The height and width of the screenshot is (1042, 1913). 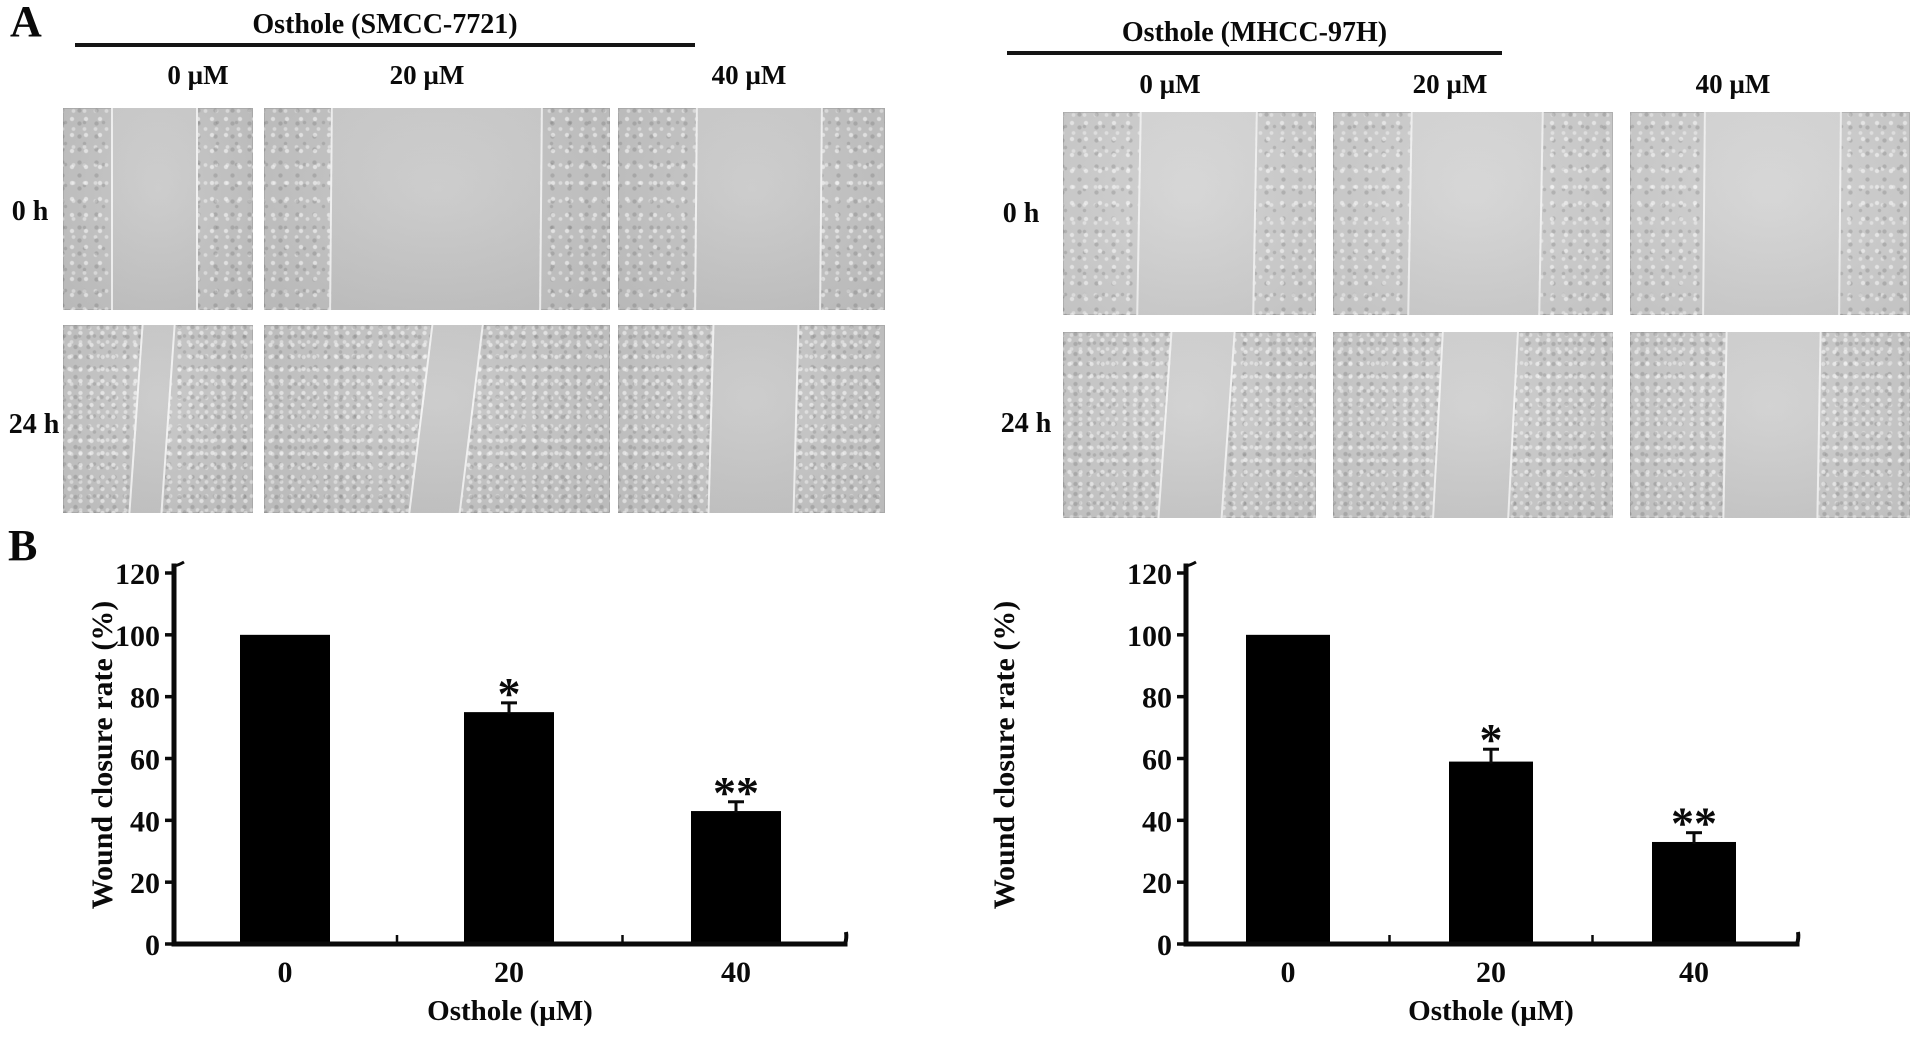 I want to click on column-label-smcc-40um: 40 µM, so click(x=749, y=75).